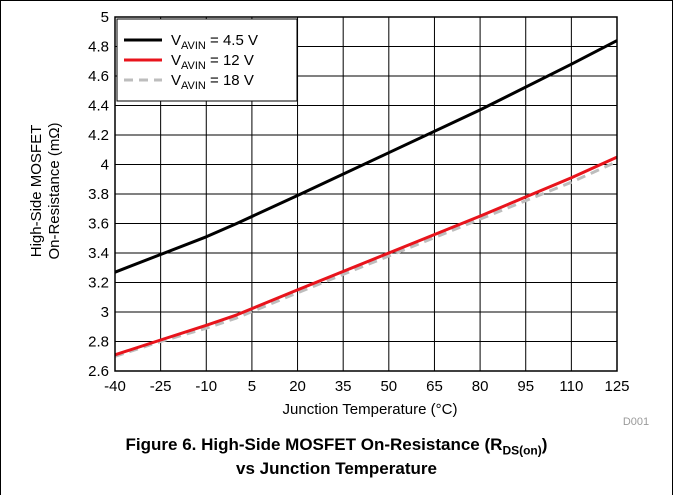  What do you see at coordinates (206, 386) in the screenshot?
I see `x-tick-label: -10` at bounding box center [206, 386].